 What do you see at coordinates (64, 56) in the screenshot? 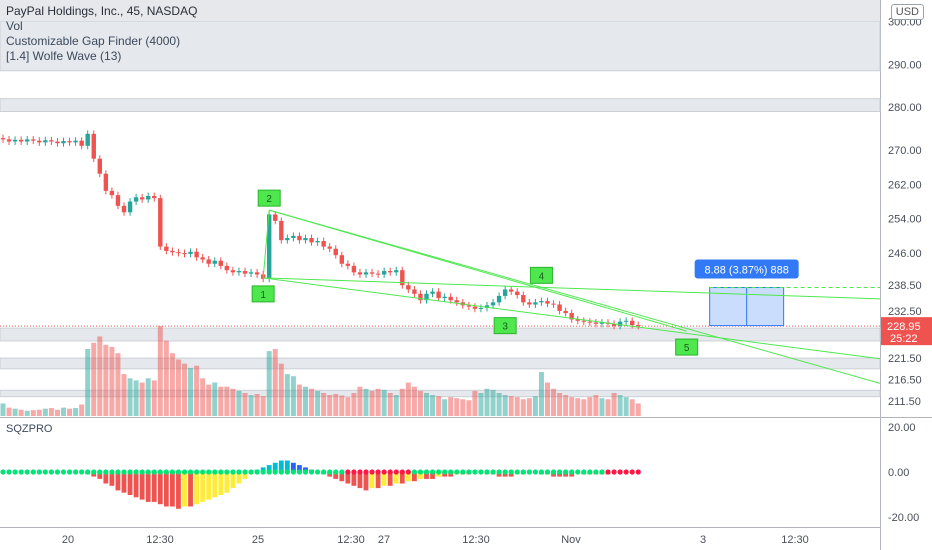
I see `indicator-wolfe-wave: [1.4] Wolfe Wave (13)` at bounding box center [64, 56].